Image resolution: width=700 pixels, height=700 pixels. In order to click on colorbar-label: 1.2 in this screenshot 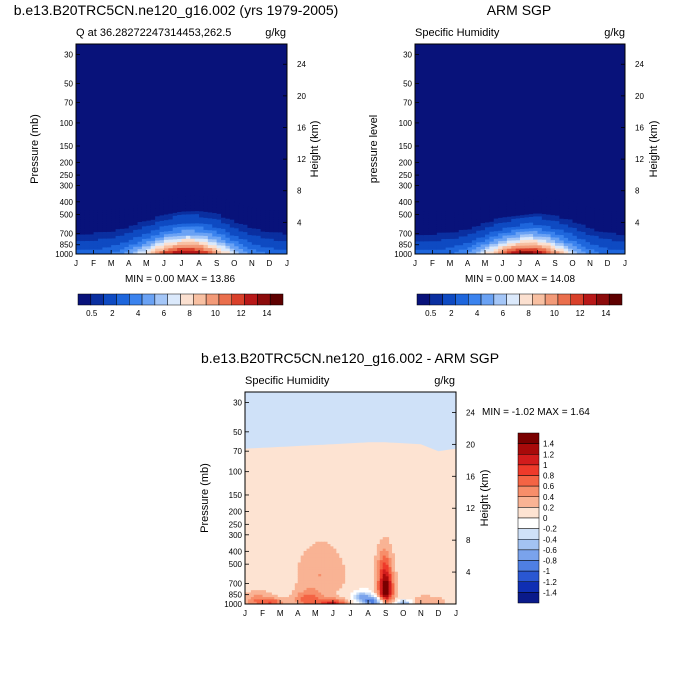, I will do `click(549, 454)`.